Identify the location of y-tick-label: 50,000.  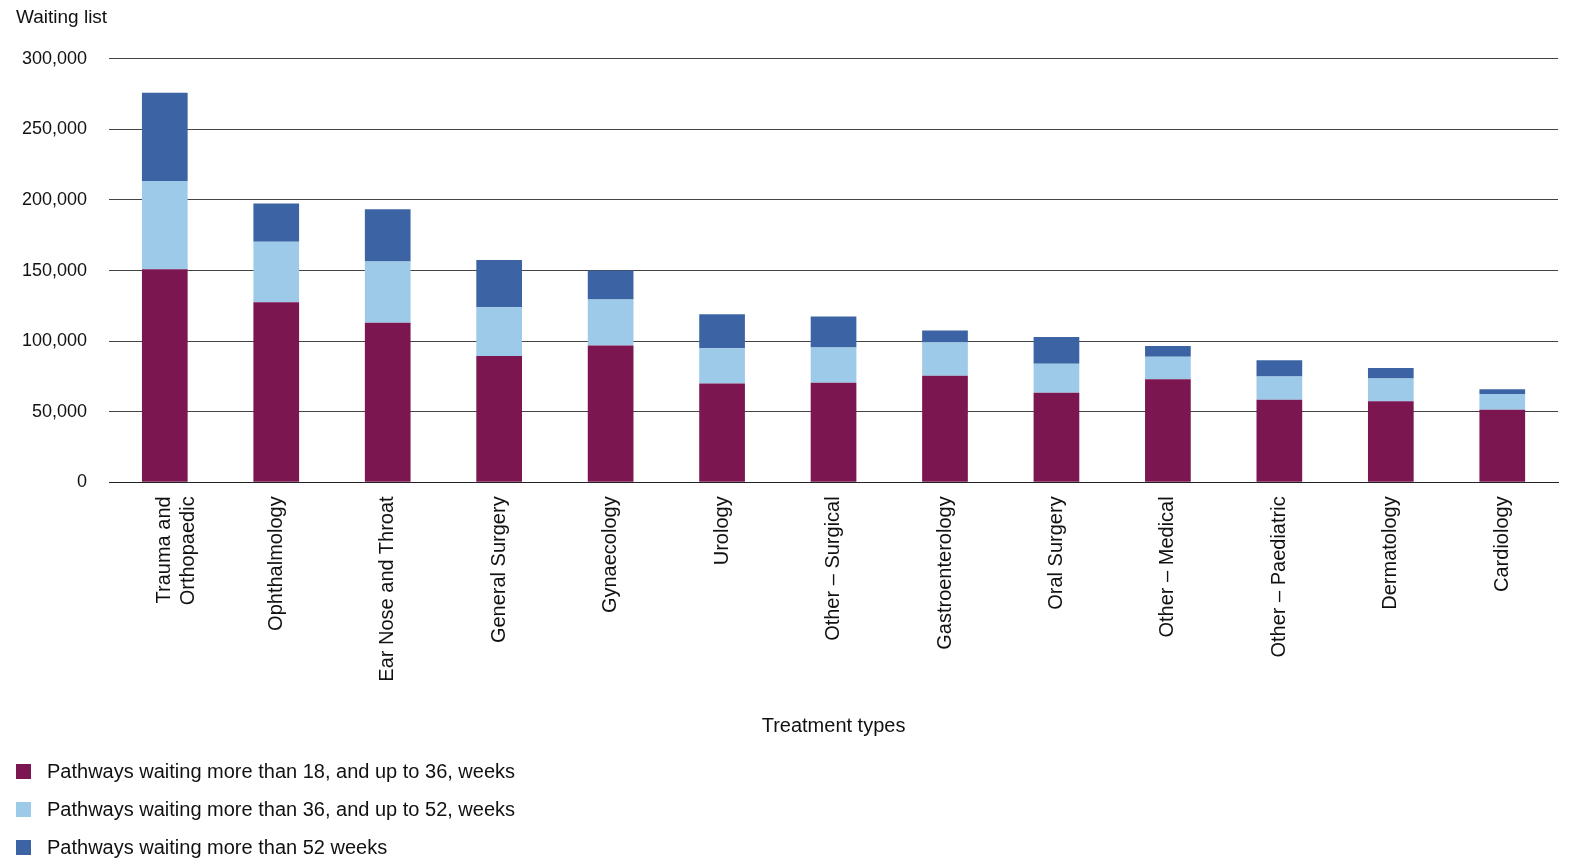
(60, 410).